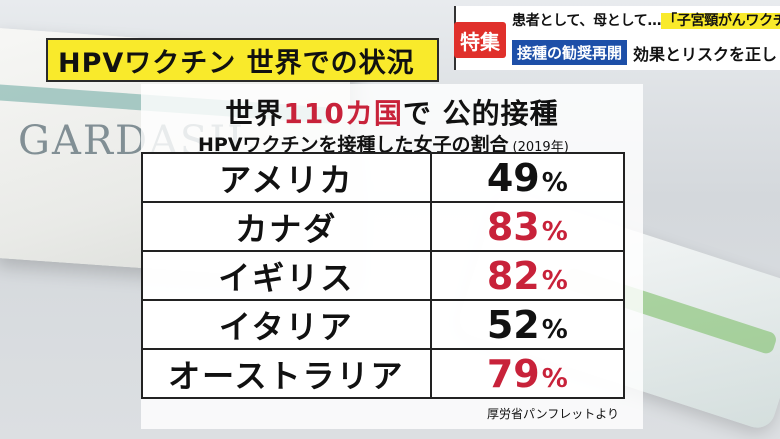 This screenshot has width=780, height=439. I want to click on banner-subline-tag: 接種の勧奨再開, so click(570, 52).